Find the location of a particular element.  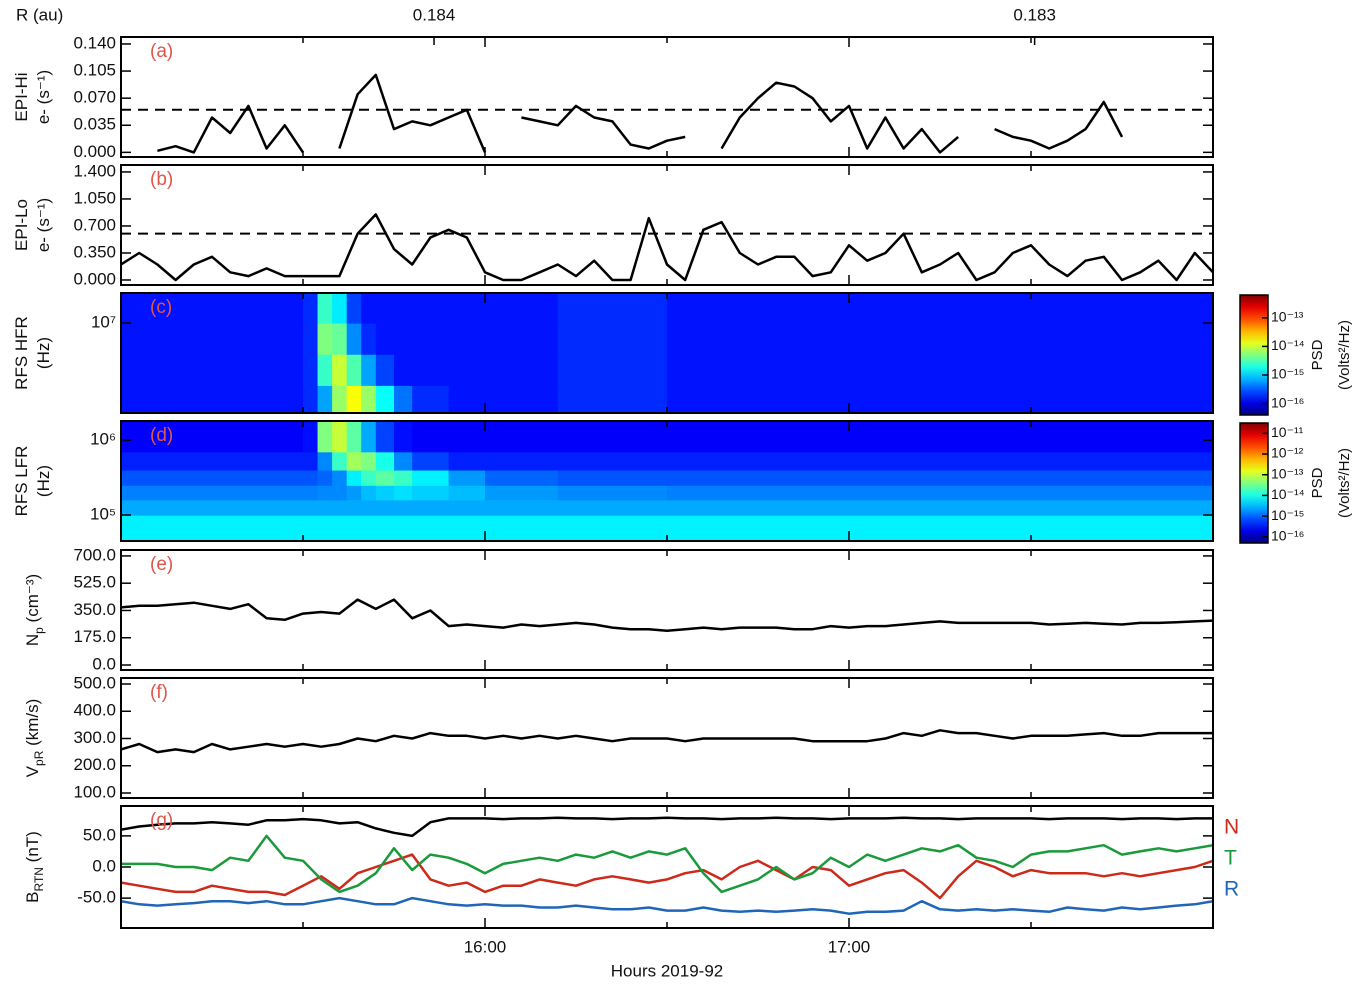

colorbar-label: (Volts²/Hz) is located at coordinates (1344, 483).